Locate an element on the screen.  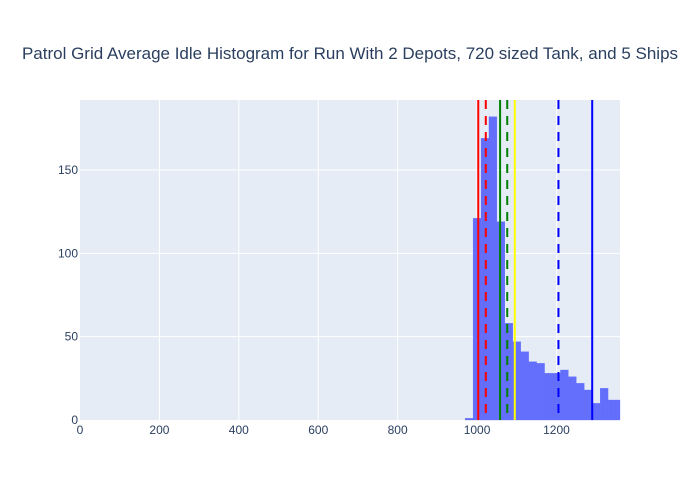
y-tick-label: 50 is located at coordinates (72, 337).